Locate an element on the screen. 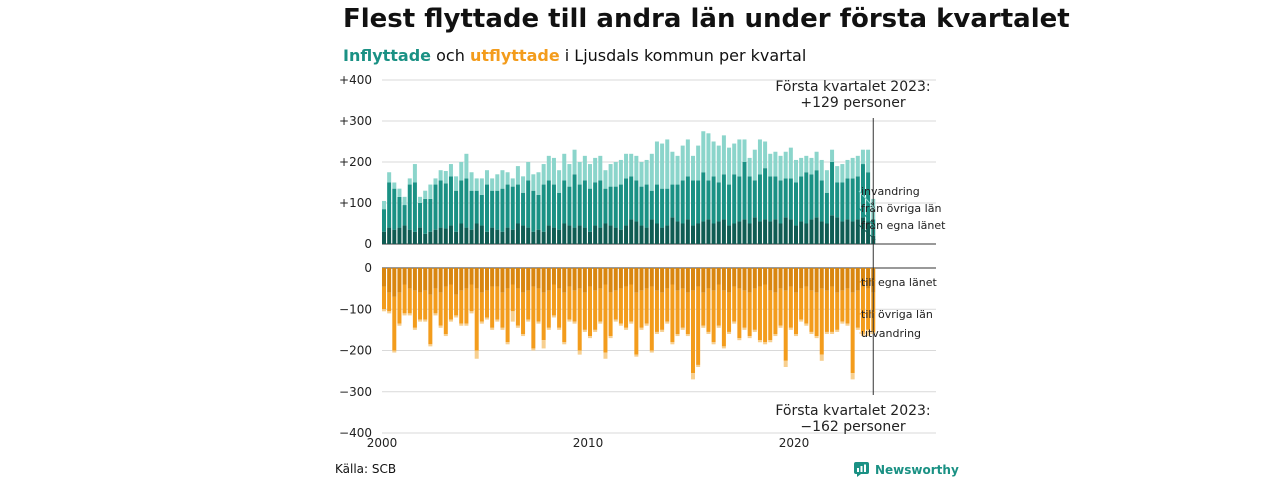 The height and width of the screenshot is (480, 1280). annotation-top-line2: +129 personer is located at coordinates (853, 103).